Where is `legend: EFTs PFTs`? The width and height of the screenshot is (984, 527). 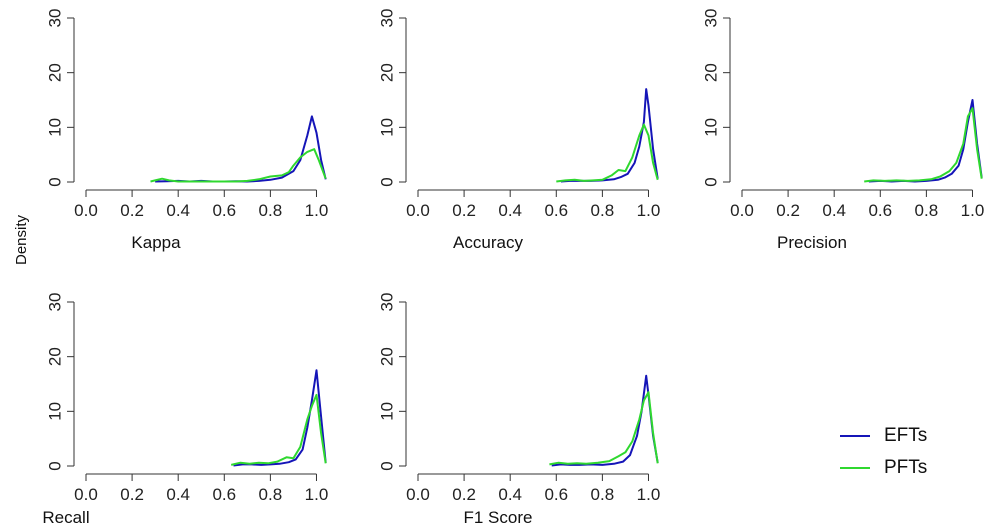 legend: EFTs PFTs is located at coordinates (900, 452).